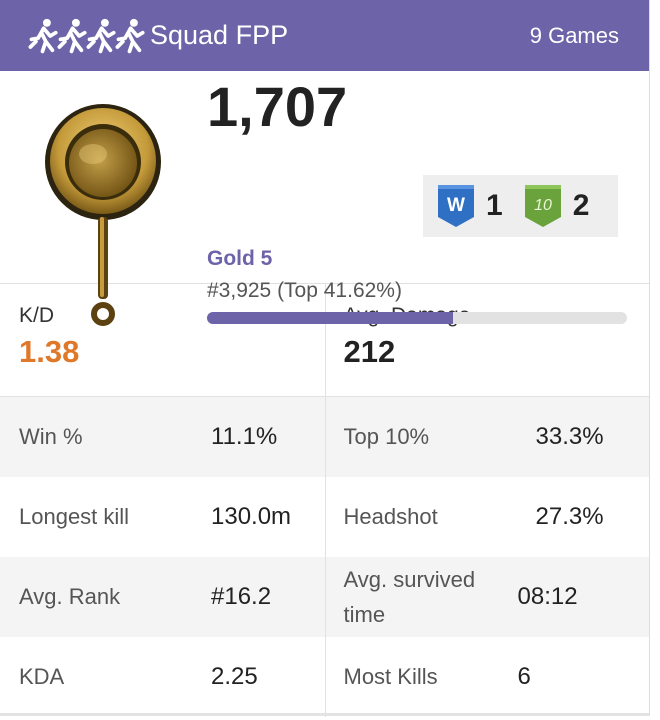 This screenshot has width=660, height=720. Describe the element at coordinates (37, 315) in the screenshot. I see `kd-label: K/D` at that location.